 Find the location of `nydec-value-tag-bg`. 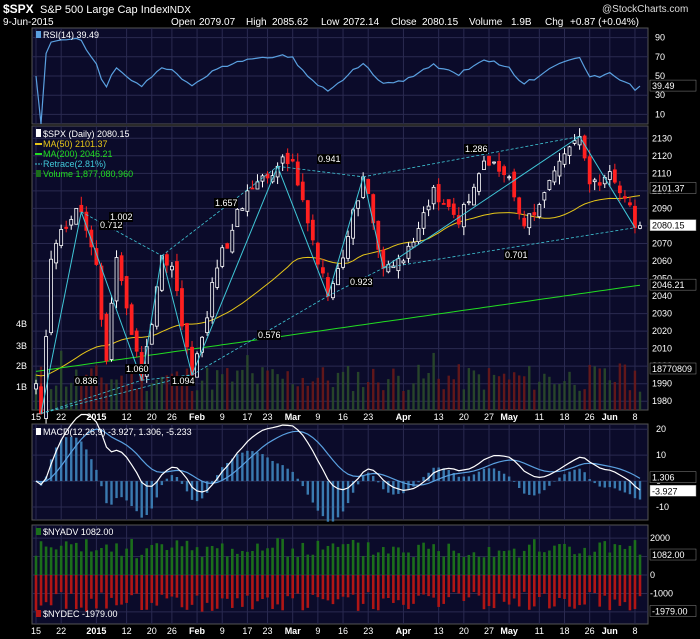

nydec-value-tag-bg is located at coordinates (673, 611).